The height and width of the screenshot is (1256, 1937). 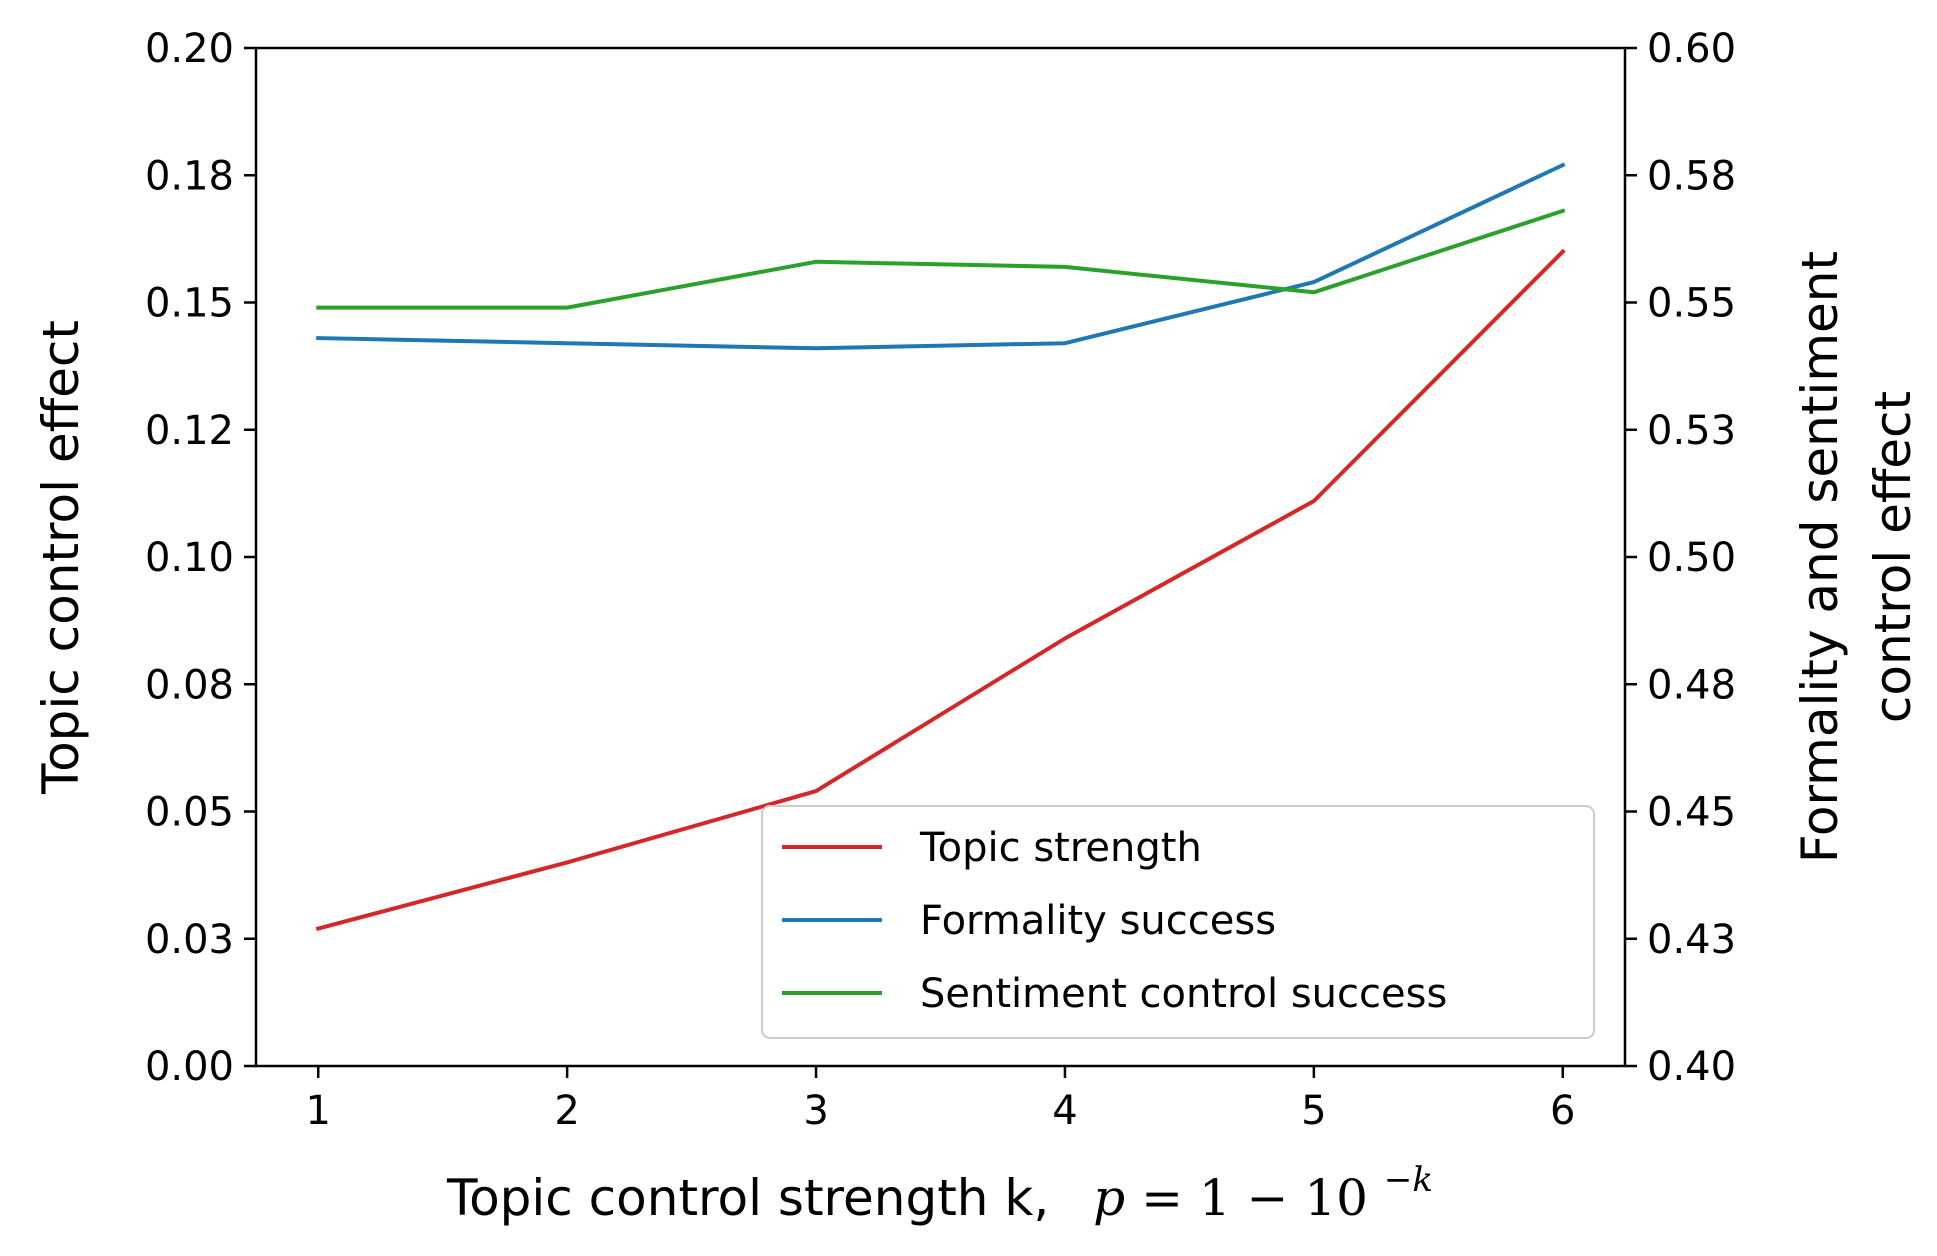 I want to click on y-tick-label-left: 0.08, so click(x=189, y=685).